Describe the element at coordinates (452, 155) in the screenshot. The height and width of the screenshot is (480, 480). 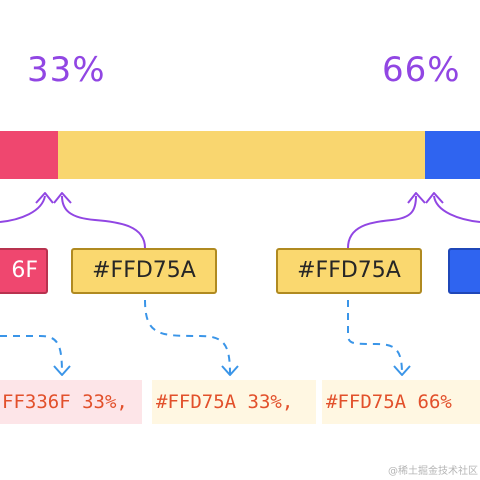
I see `bar-segment-blue` at that location.